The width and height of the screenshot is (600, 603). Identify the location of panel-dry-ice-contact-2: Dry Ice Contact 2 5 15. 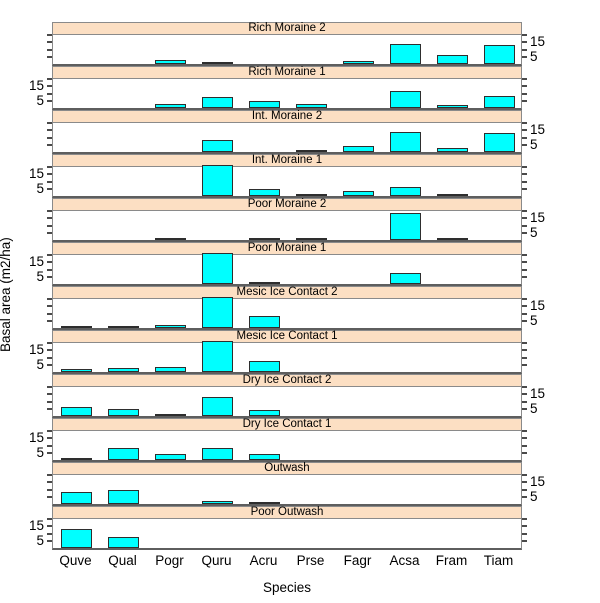
(296, 396).